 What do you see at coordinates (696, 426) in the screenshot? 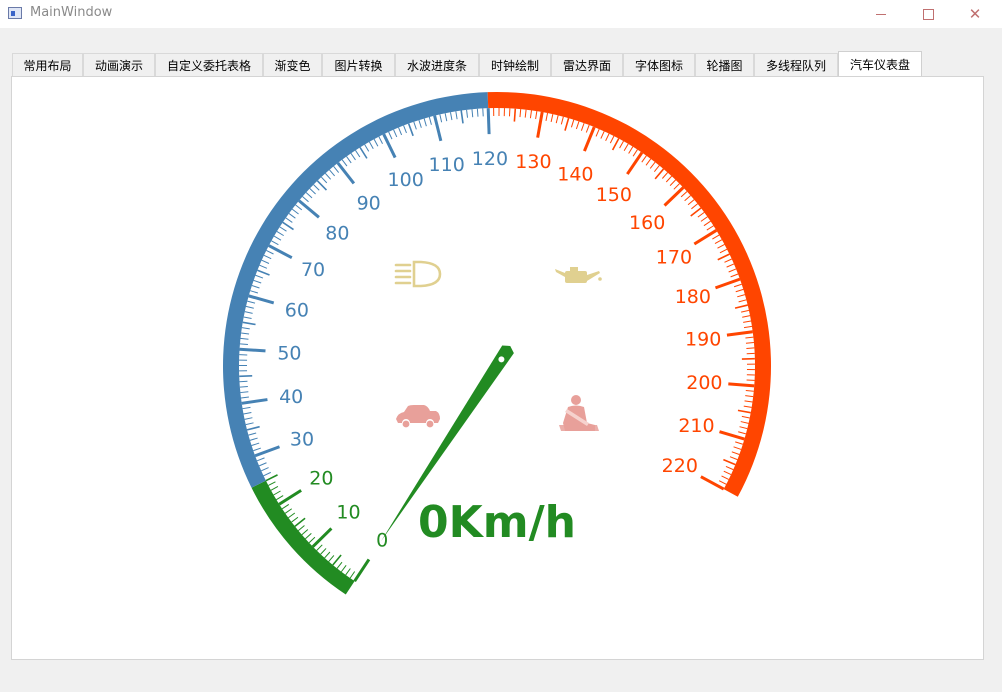
I see `gauge-scale-label: 210` at bounding box center [696, 426].